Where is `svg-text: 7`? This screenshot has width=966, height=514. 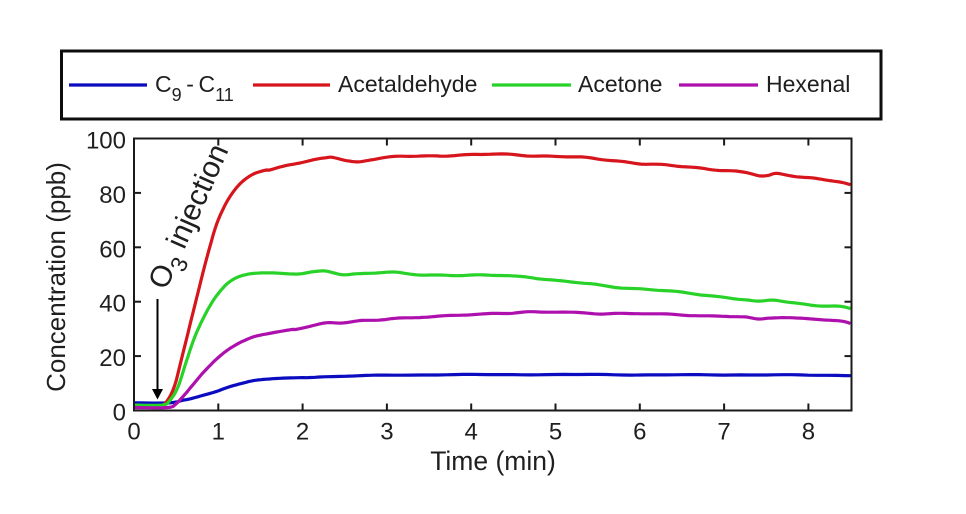 svg-text: 7 is located at coordinates (723, 432).